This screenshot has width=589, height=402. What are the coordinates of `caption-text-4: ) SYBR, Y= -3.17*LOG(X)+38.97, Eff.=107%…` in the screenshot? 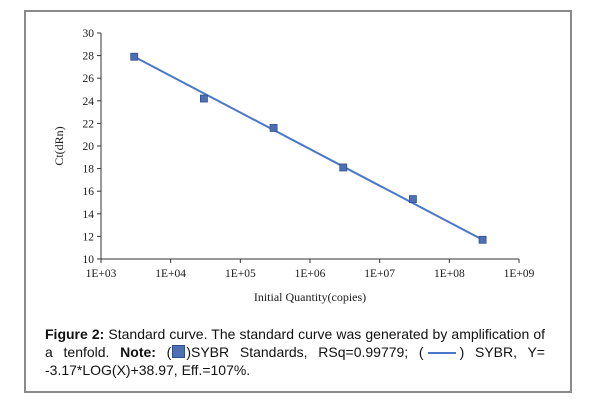 It's located at (295, 361).